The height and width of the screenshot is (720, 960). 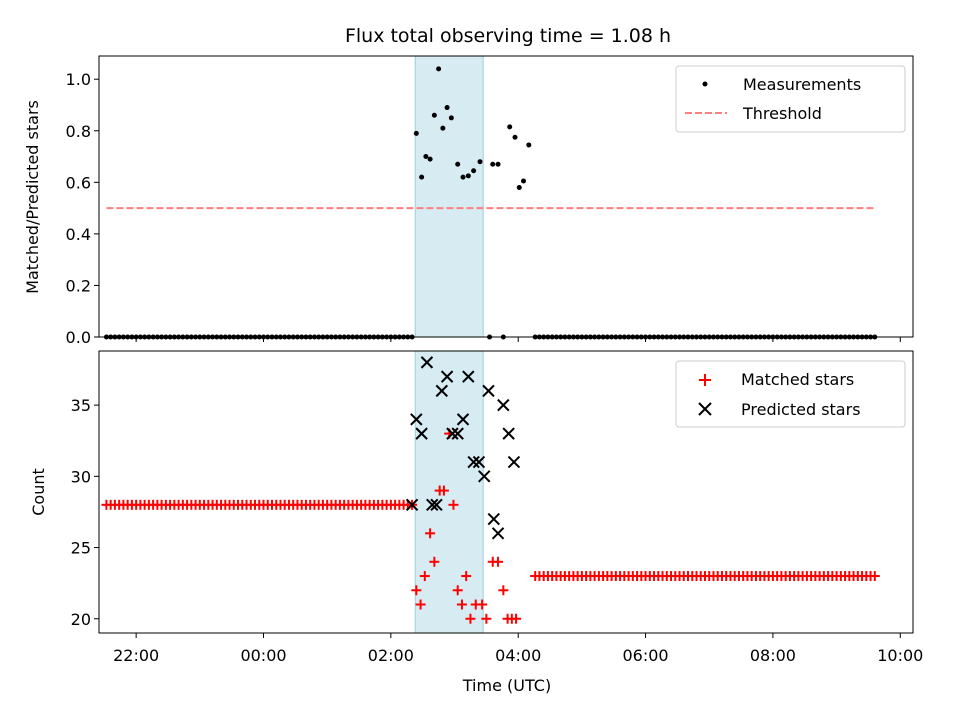 I want to click on bottom-panel-x-axis-label: Time (UTC), so click(x=506, y=685).